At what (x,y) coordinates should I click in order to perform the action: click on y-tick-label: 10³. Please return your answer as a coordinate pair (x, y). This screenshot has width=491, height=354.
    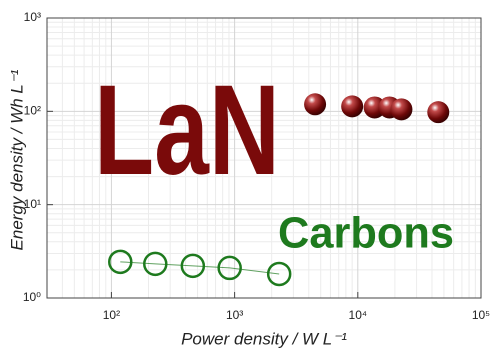
    Looking at the image, I should click on (32, 17).